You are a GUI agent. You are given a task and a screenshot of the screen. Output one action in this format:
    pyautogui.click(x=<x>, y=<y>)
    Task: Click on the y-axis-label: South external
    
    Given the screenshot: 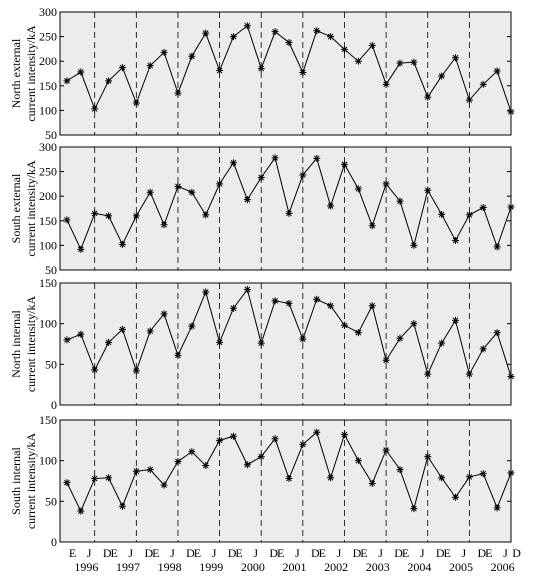 What is the action you would take?
    pyautogui.click(x=16, y=208)
    